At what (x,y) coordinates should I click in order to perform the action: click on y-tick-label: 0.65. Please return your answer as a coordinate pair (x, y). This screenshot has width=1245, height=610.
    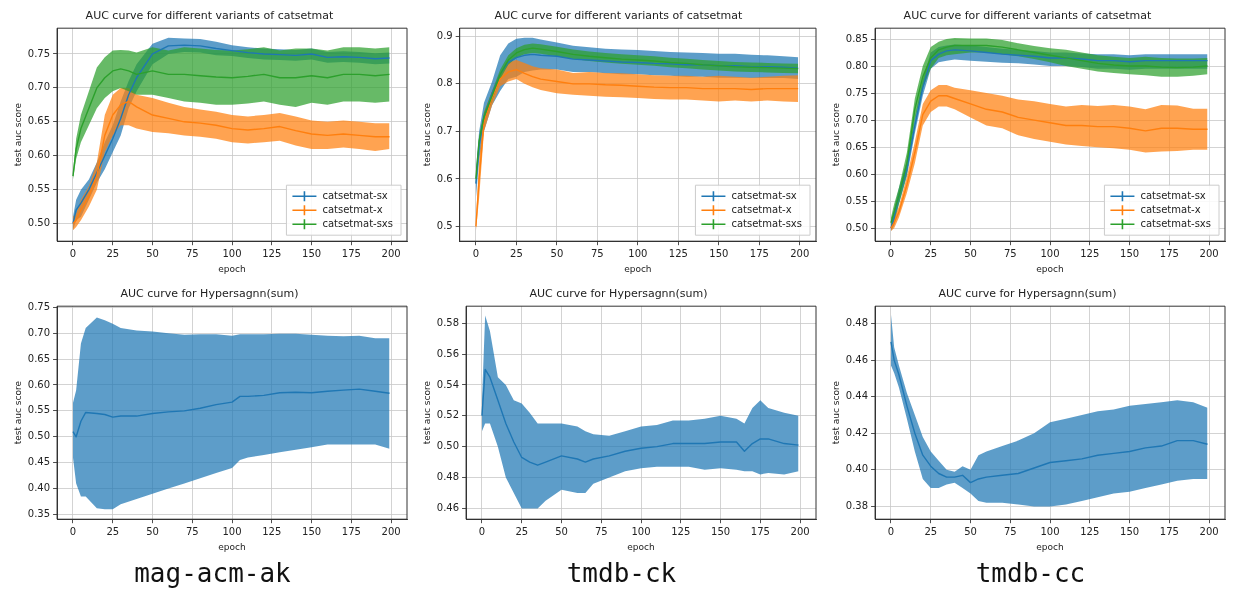
    Looking at the image, I should click on (39, 121).